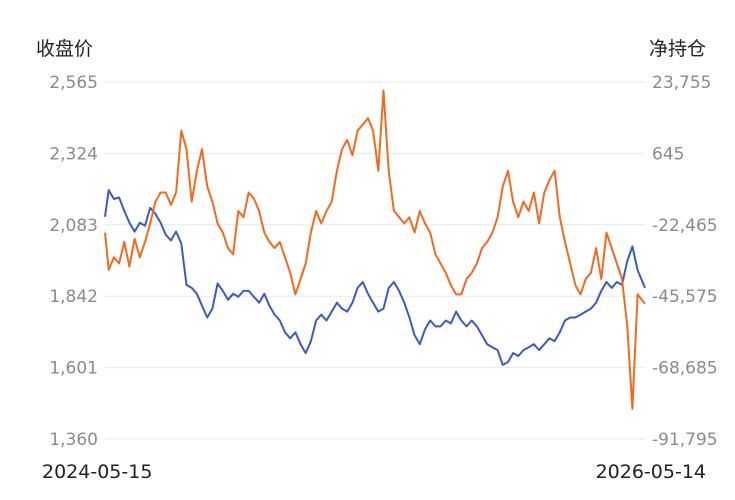 The width and height of the screenshot is (735, 500). What do you see at coordinates (97, 472) in the screenshot?
I see `x-tick-start: 2024-05-15` at bounding box center [97, 472].